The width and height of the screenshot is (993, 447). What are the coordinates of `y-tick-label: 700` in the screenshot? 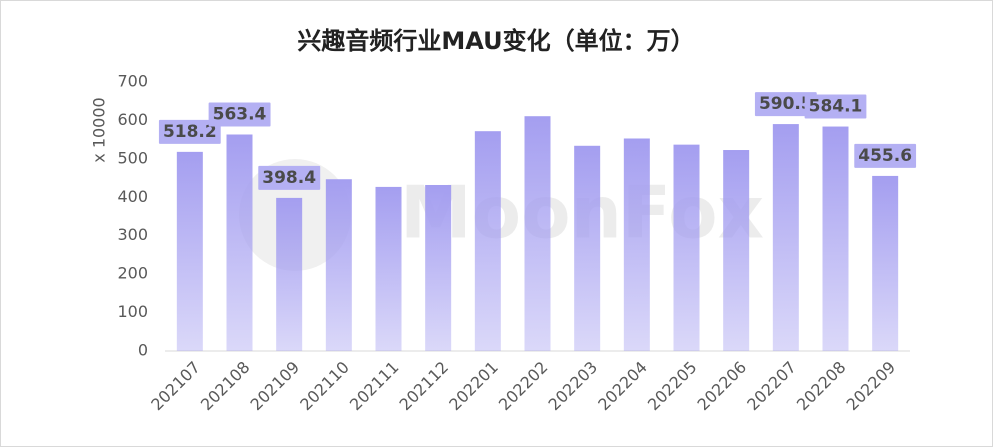 It's located at (132, 81).